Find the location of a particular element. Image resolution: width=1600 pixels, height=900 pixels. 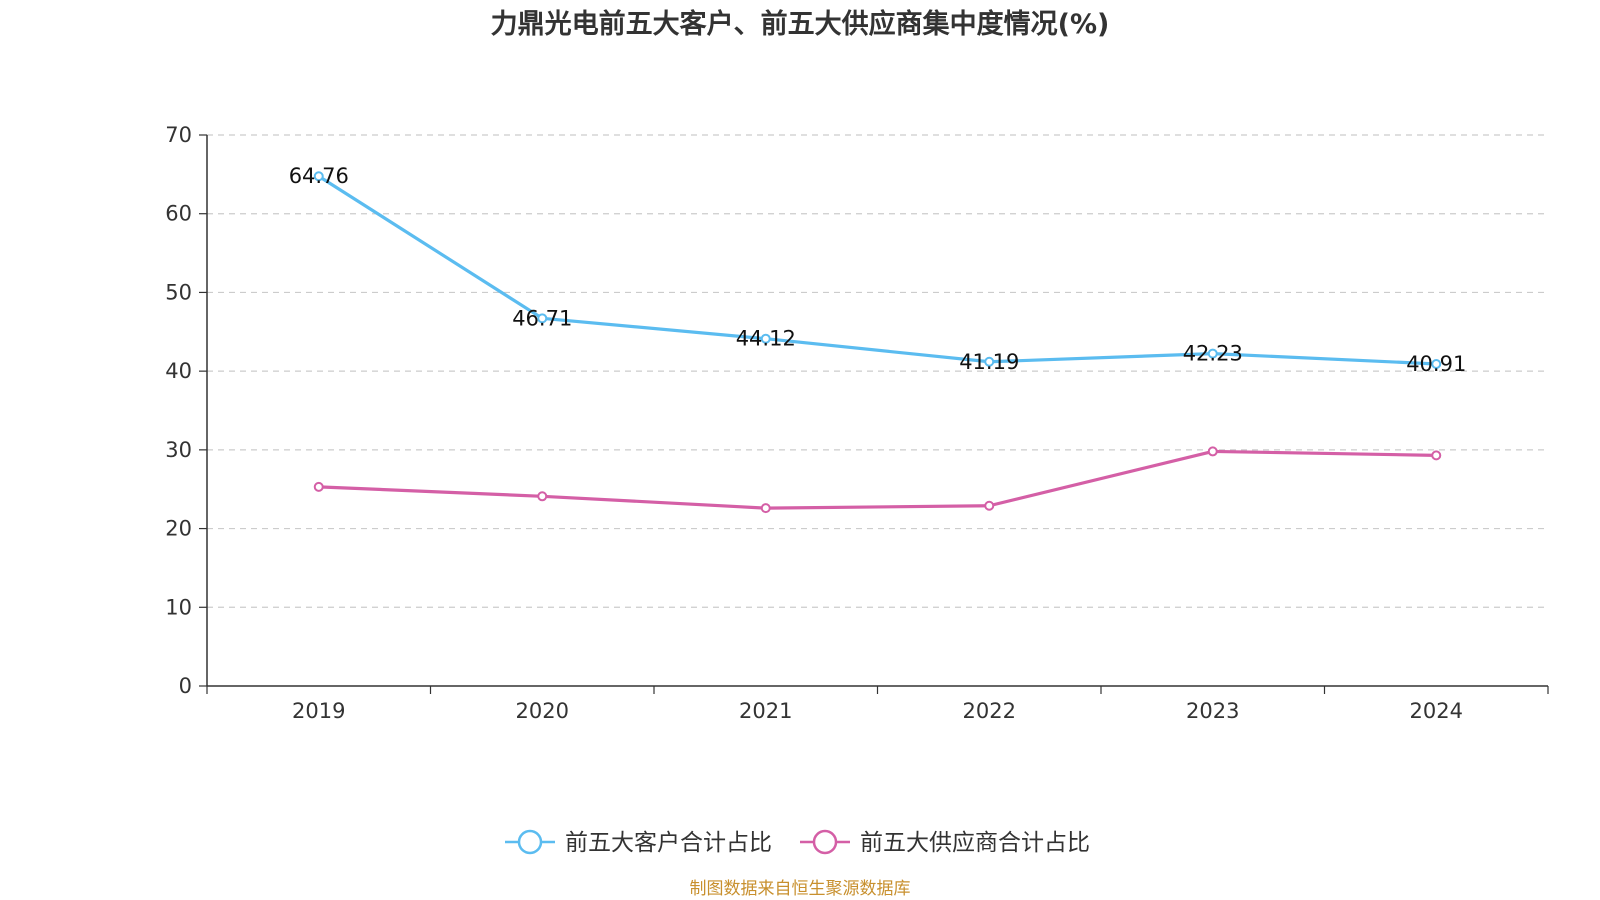

x-tick-label: 2021 is located at coordinates (765, 711).